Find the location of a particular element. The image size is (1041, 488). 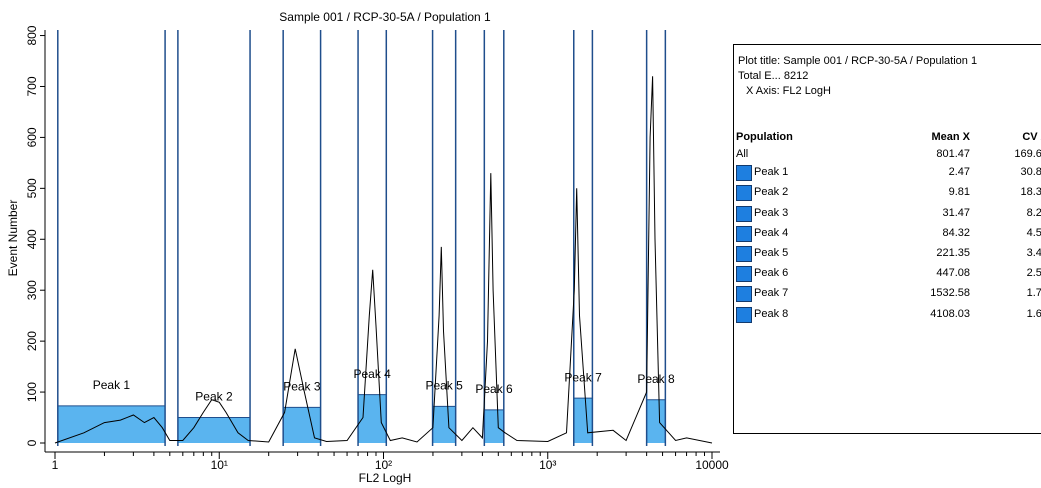

y-tick-label: 700 is located at coordinates (32, 86).